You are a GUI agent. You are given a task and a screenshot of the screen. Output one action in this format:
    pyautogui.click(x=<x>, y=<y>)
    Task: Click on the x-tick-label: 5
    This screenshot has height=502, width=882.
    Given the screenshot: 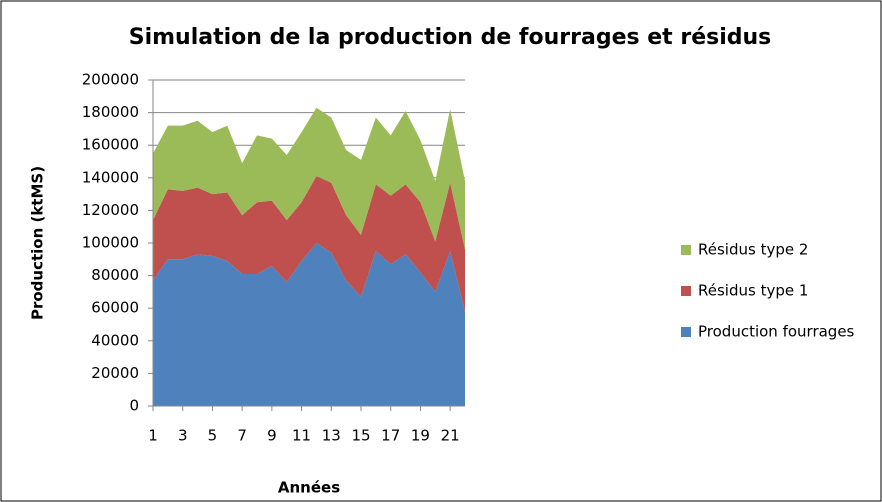 What is the action you would take?
    pyautogui.click(x=213, y=436)
    